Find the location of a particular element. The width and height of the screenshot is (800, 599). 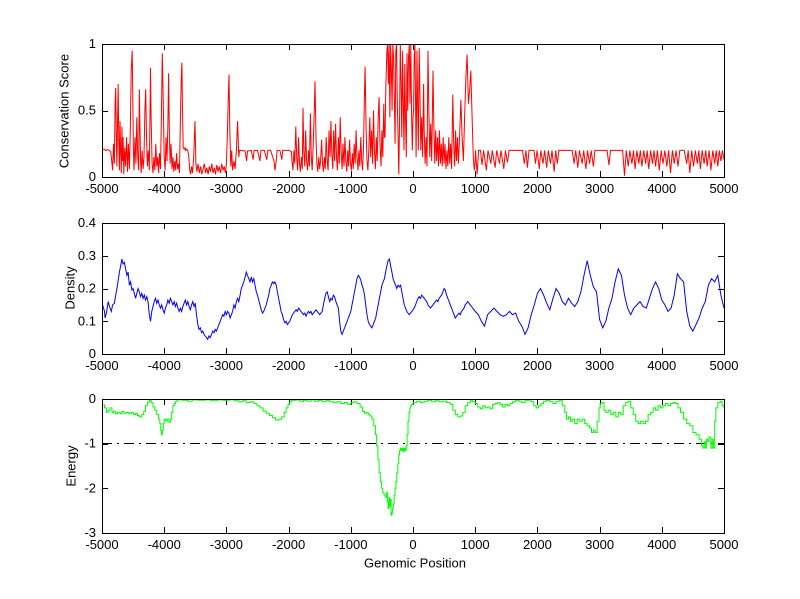

y-tick-label: 0.2 is located at coordinates (87, 288).